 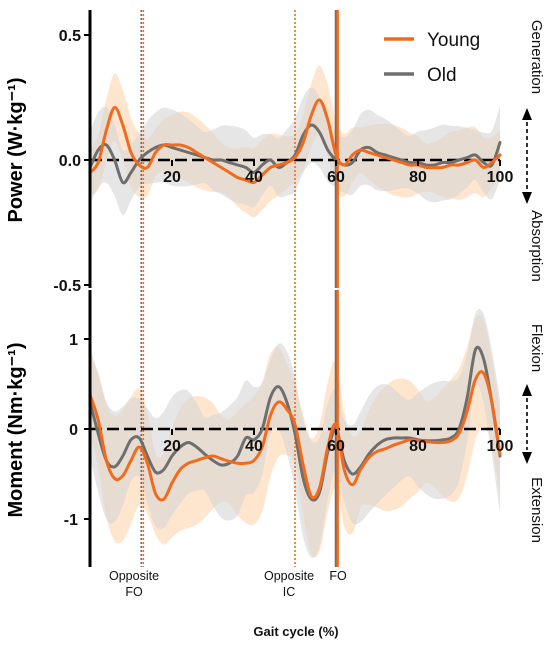 I want to click on moment-direction-labels: Flexion Extension, so click(x=533, y=433).